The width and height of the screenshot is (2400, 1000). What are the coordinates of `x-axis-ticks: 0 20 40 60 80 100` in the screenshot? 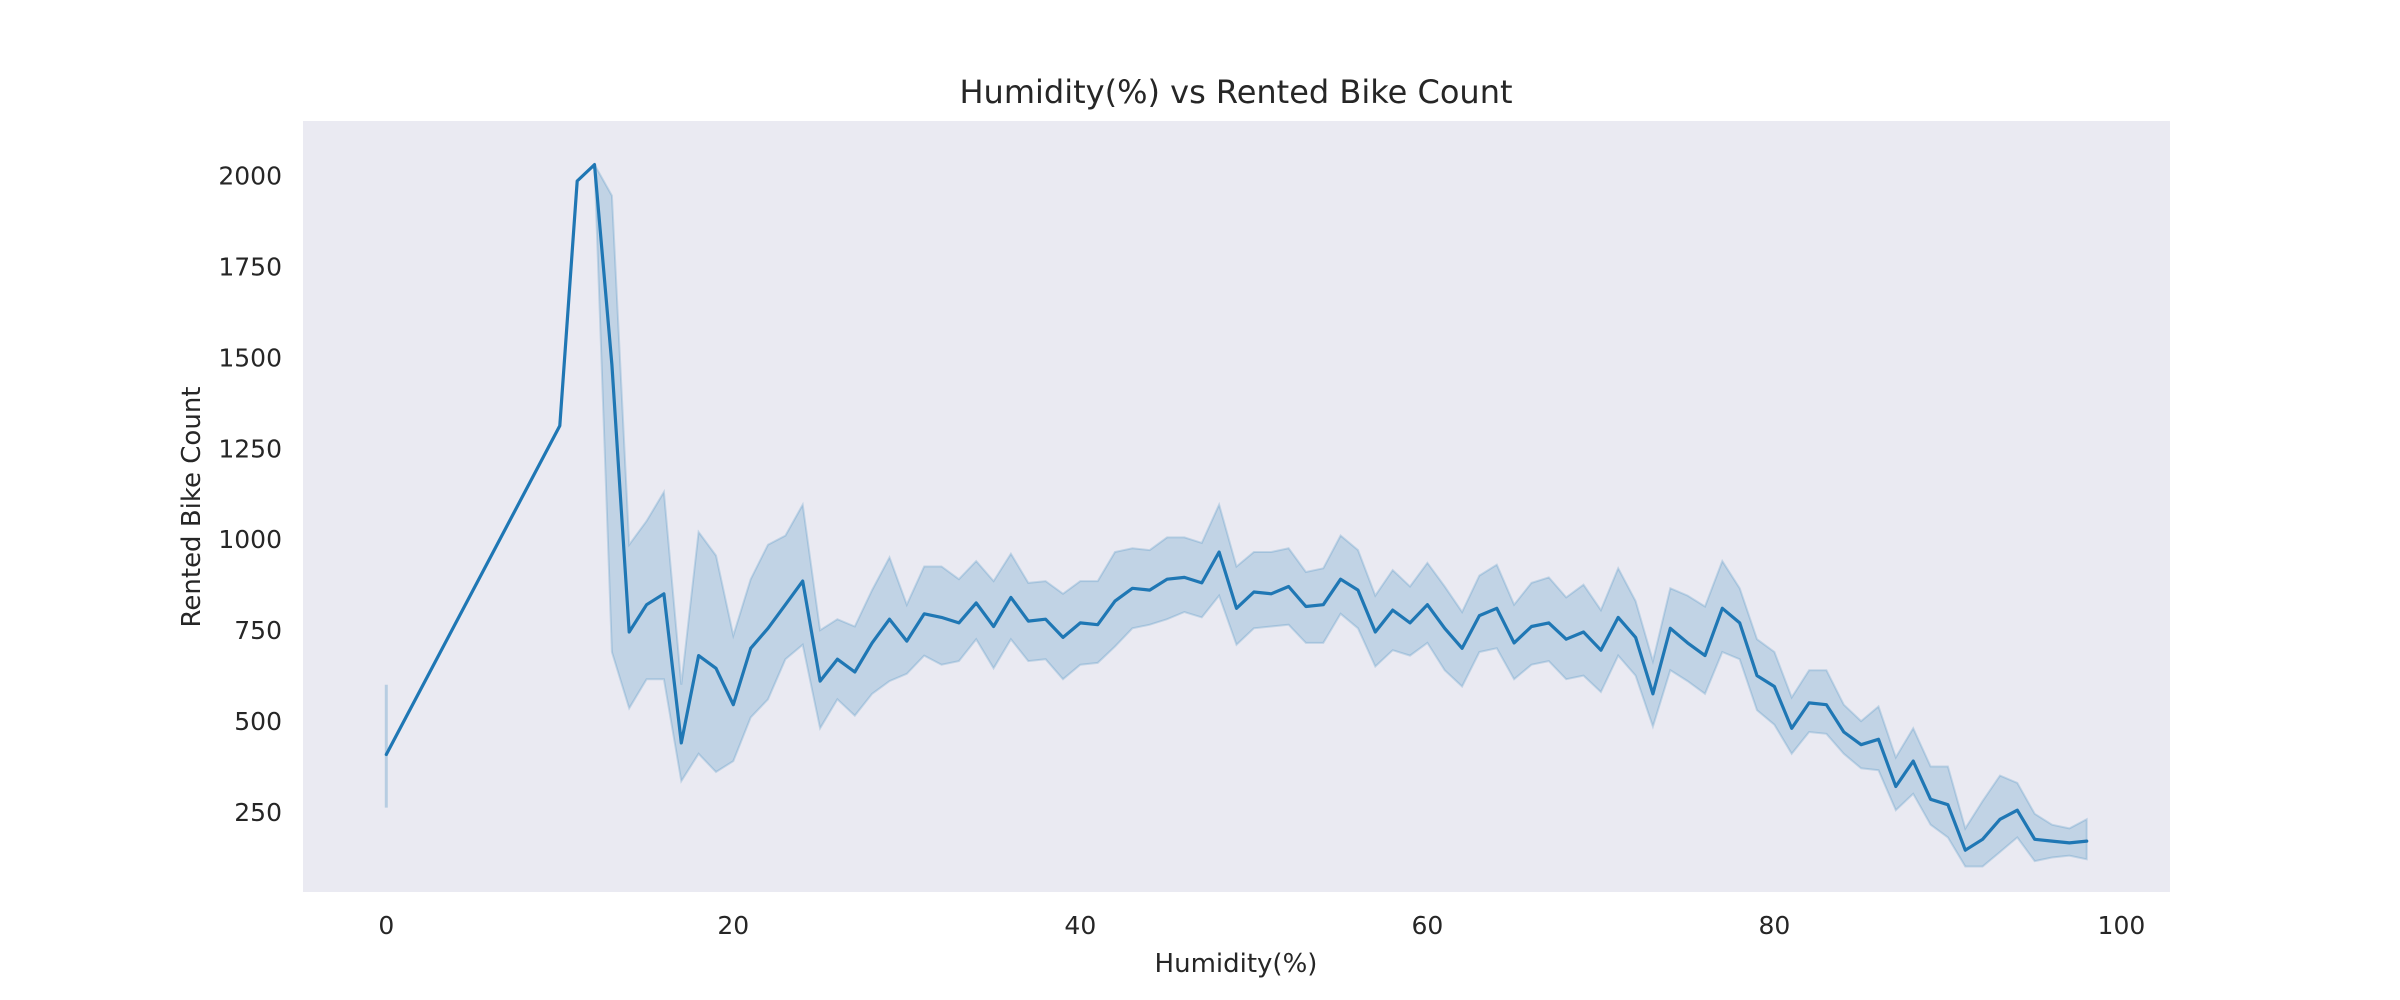 It's located at (1261, 925).